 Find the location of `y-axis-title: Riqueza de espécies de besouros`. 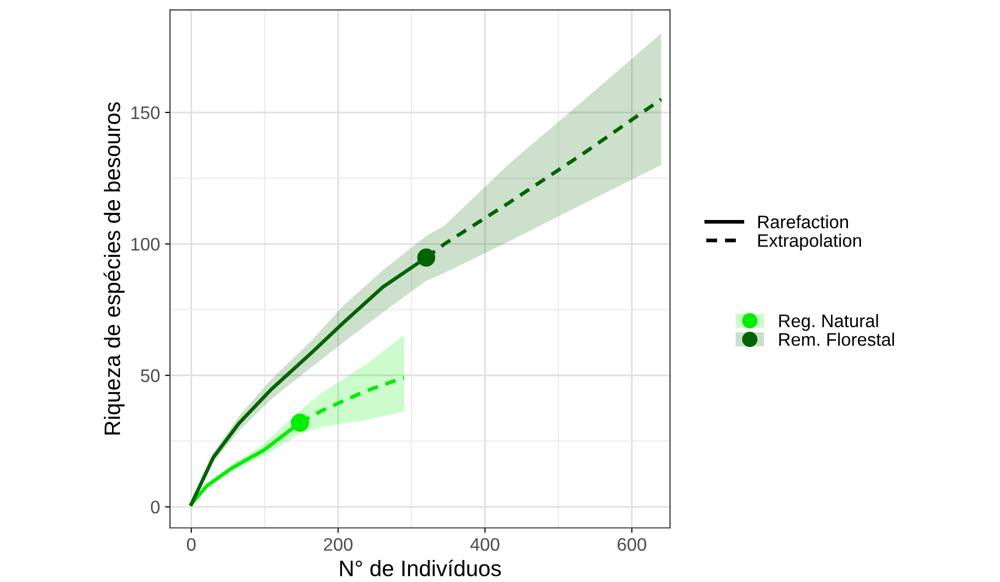

y-axis-title: Riqueza de espécies de besouros is located at coordinates (114, 268).